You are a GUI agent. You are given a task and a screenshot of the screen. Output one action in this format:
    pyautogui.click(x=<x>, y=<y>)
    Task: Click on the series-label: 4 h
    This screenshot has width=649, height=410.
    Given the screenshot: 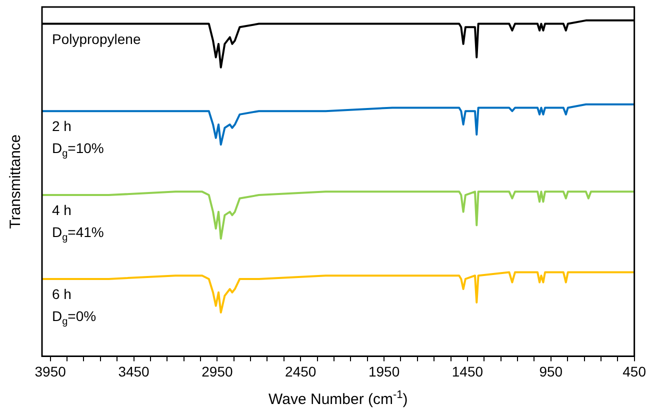 What is the action you would take?
    pyautogui.click(x=62, y=210)
    